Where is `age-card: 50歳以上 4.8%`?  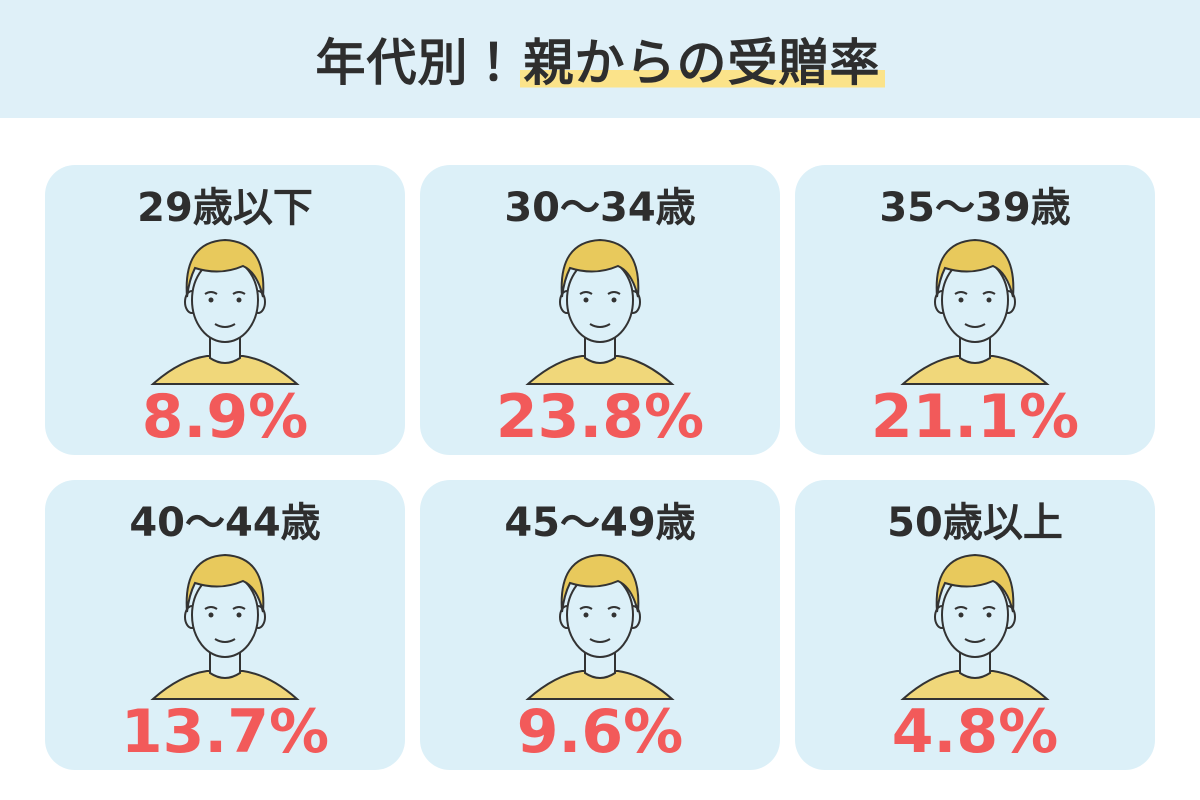 age-card: 50歳以上 4.8% is located at coordinates (975, 625).